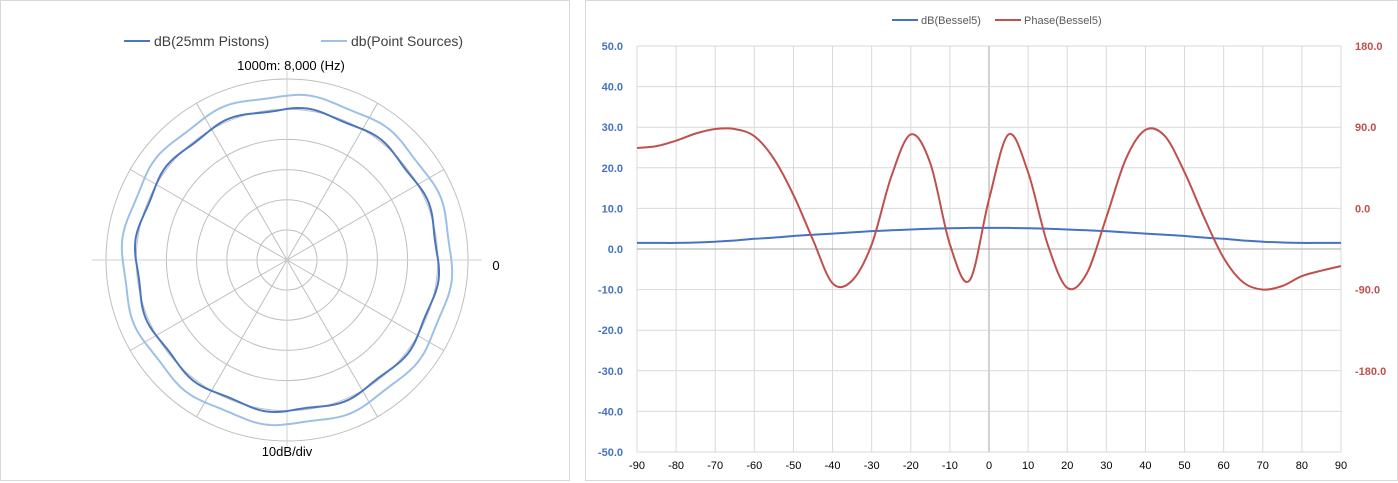 The width and height of the screenshot is (1398, 483). What do you see at coordinates (615, 250) in the screenshot?
I see `y-left-tick-label: 0.0` at bounding box center [615, 250].